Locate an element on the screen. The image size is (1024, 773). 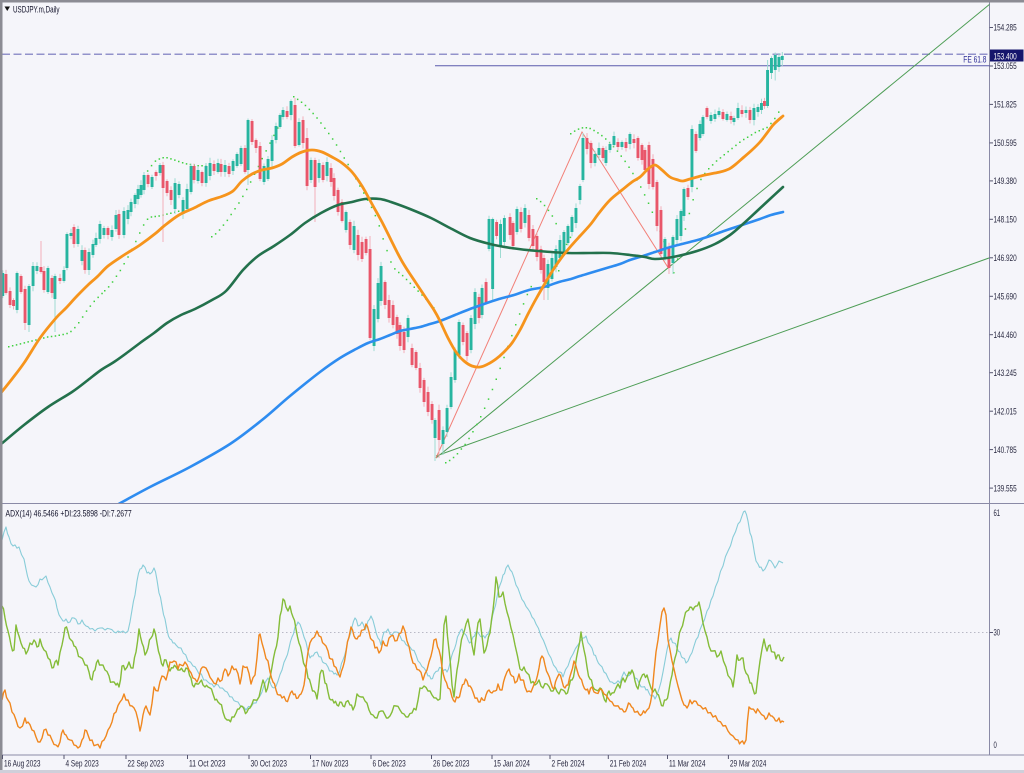
svg-text: 145.690 is located at coordinates (1005, 296).